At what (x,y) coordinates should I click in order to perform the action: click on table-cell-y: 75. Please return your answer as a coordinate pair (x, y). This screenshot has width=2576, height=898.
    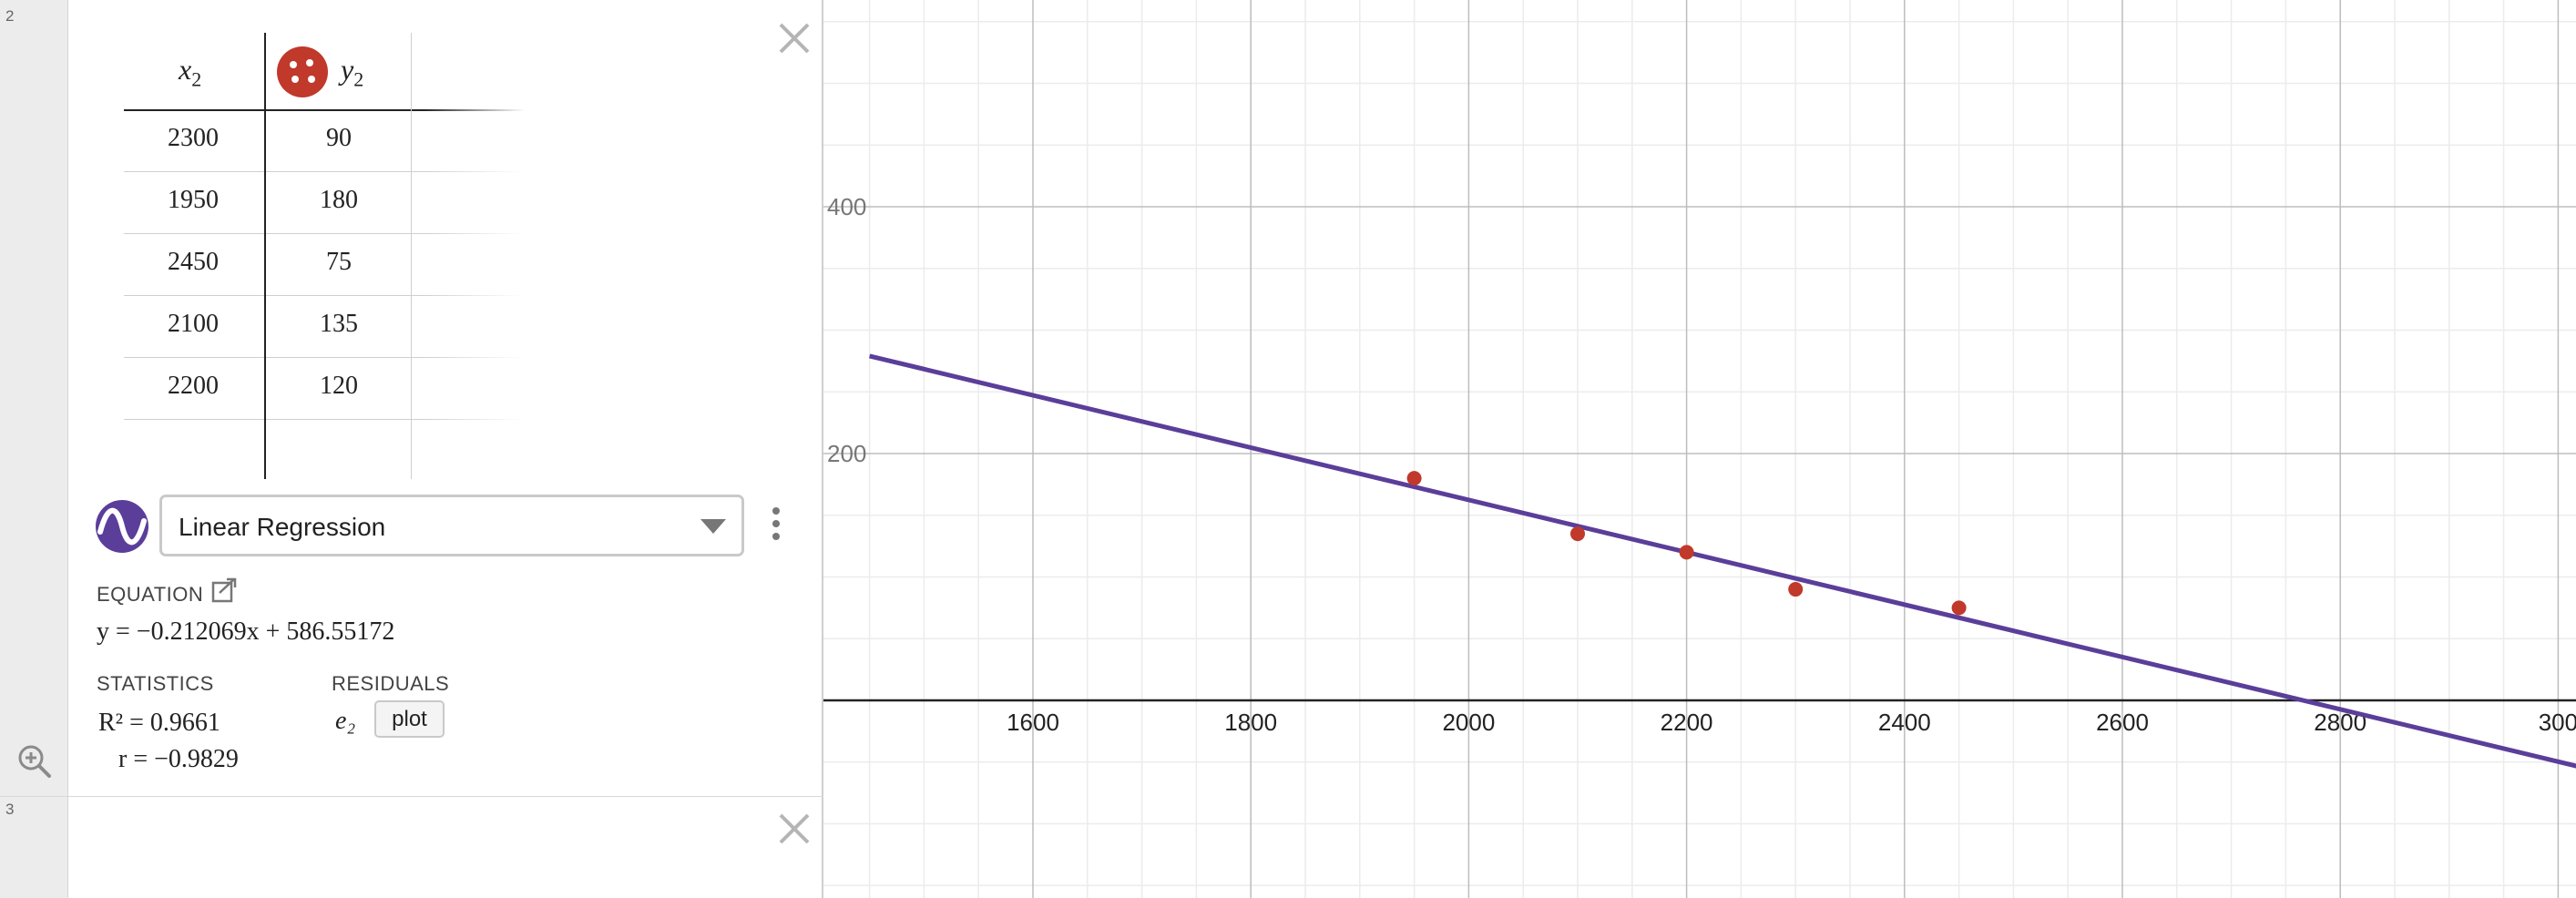
    Looking at the image, I should click on (339, 262).